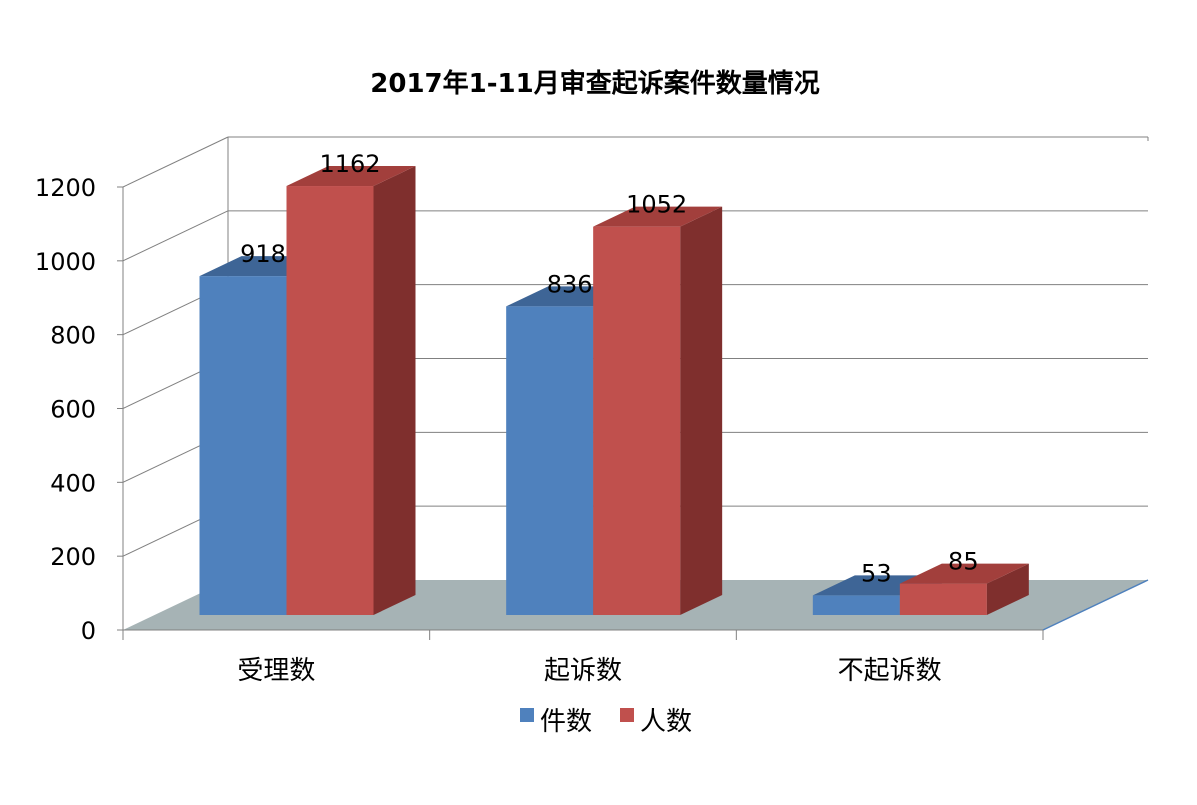 This screenshot has width=1197, height=805. I want to click on y-tick-label: 800, so click(73, 336).